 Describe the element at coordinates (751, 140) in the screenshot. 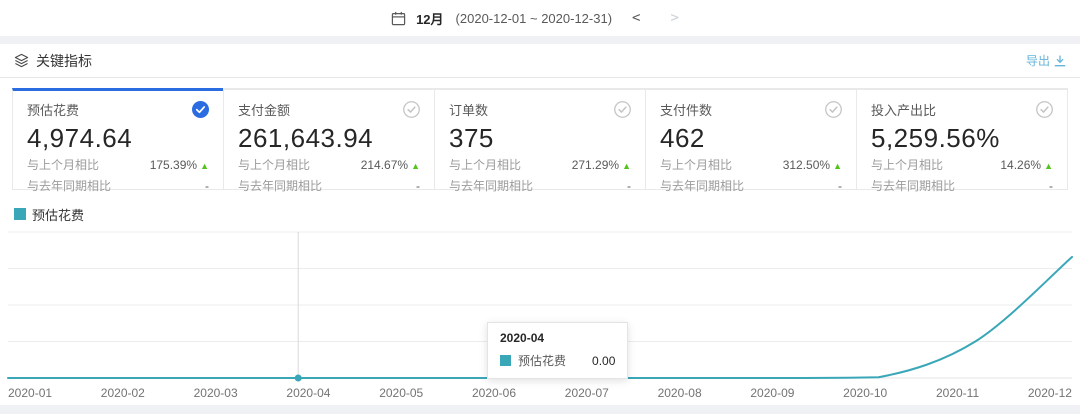

I see `metric-card-paid-items: 支付件数 462 与上个月相比 312.50% ▲ 与去年同期相比 -` at that location.